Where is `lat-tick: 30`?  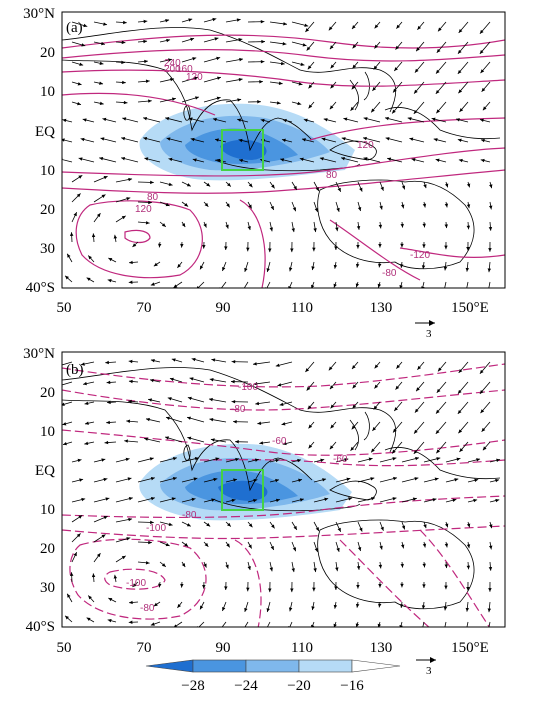
lat-tick: 30 is located at coordinates (47, 588).